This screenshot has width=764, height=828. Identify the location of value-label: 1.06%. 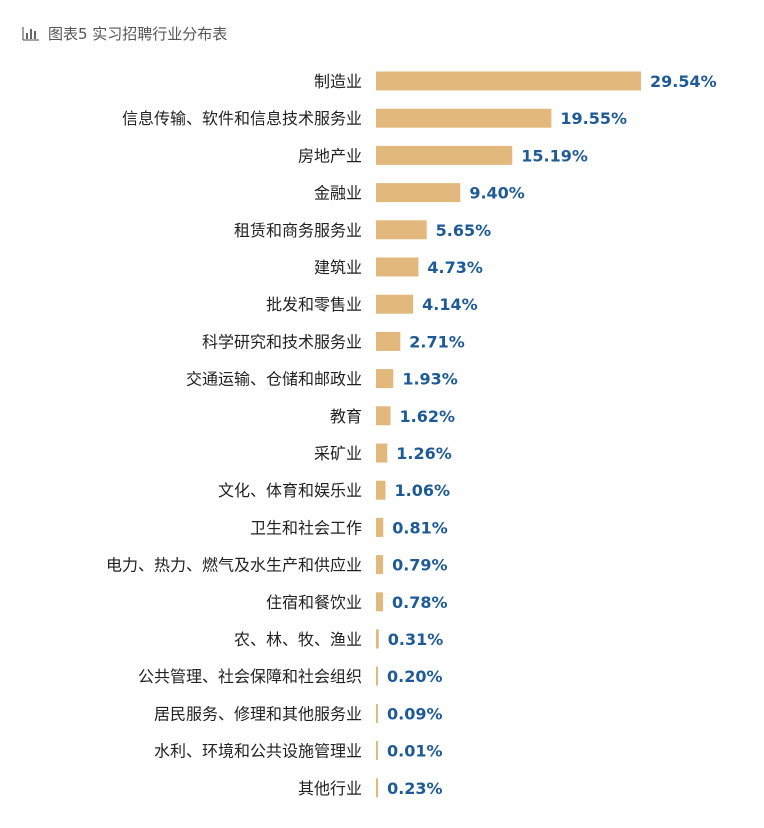
(423, 490).